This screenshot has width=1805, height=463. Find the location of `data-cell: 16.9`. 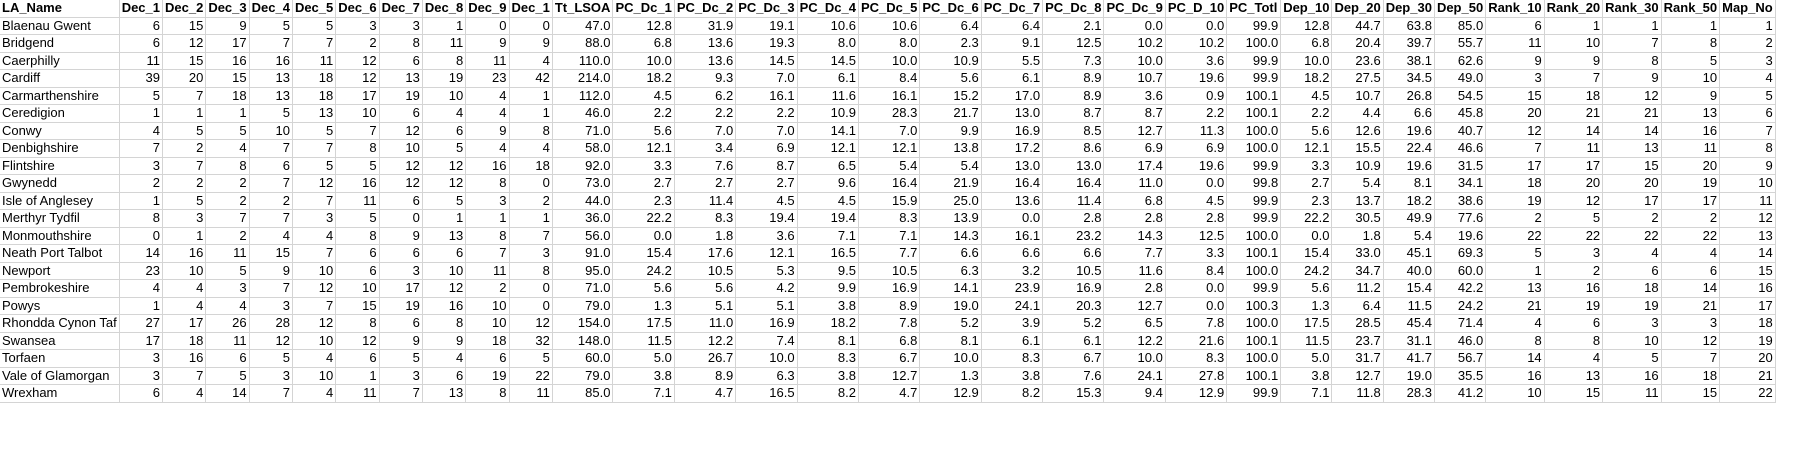

data-cell: 16.9 is located at coordinates (766, 323).